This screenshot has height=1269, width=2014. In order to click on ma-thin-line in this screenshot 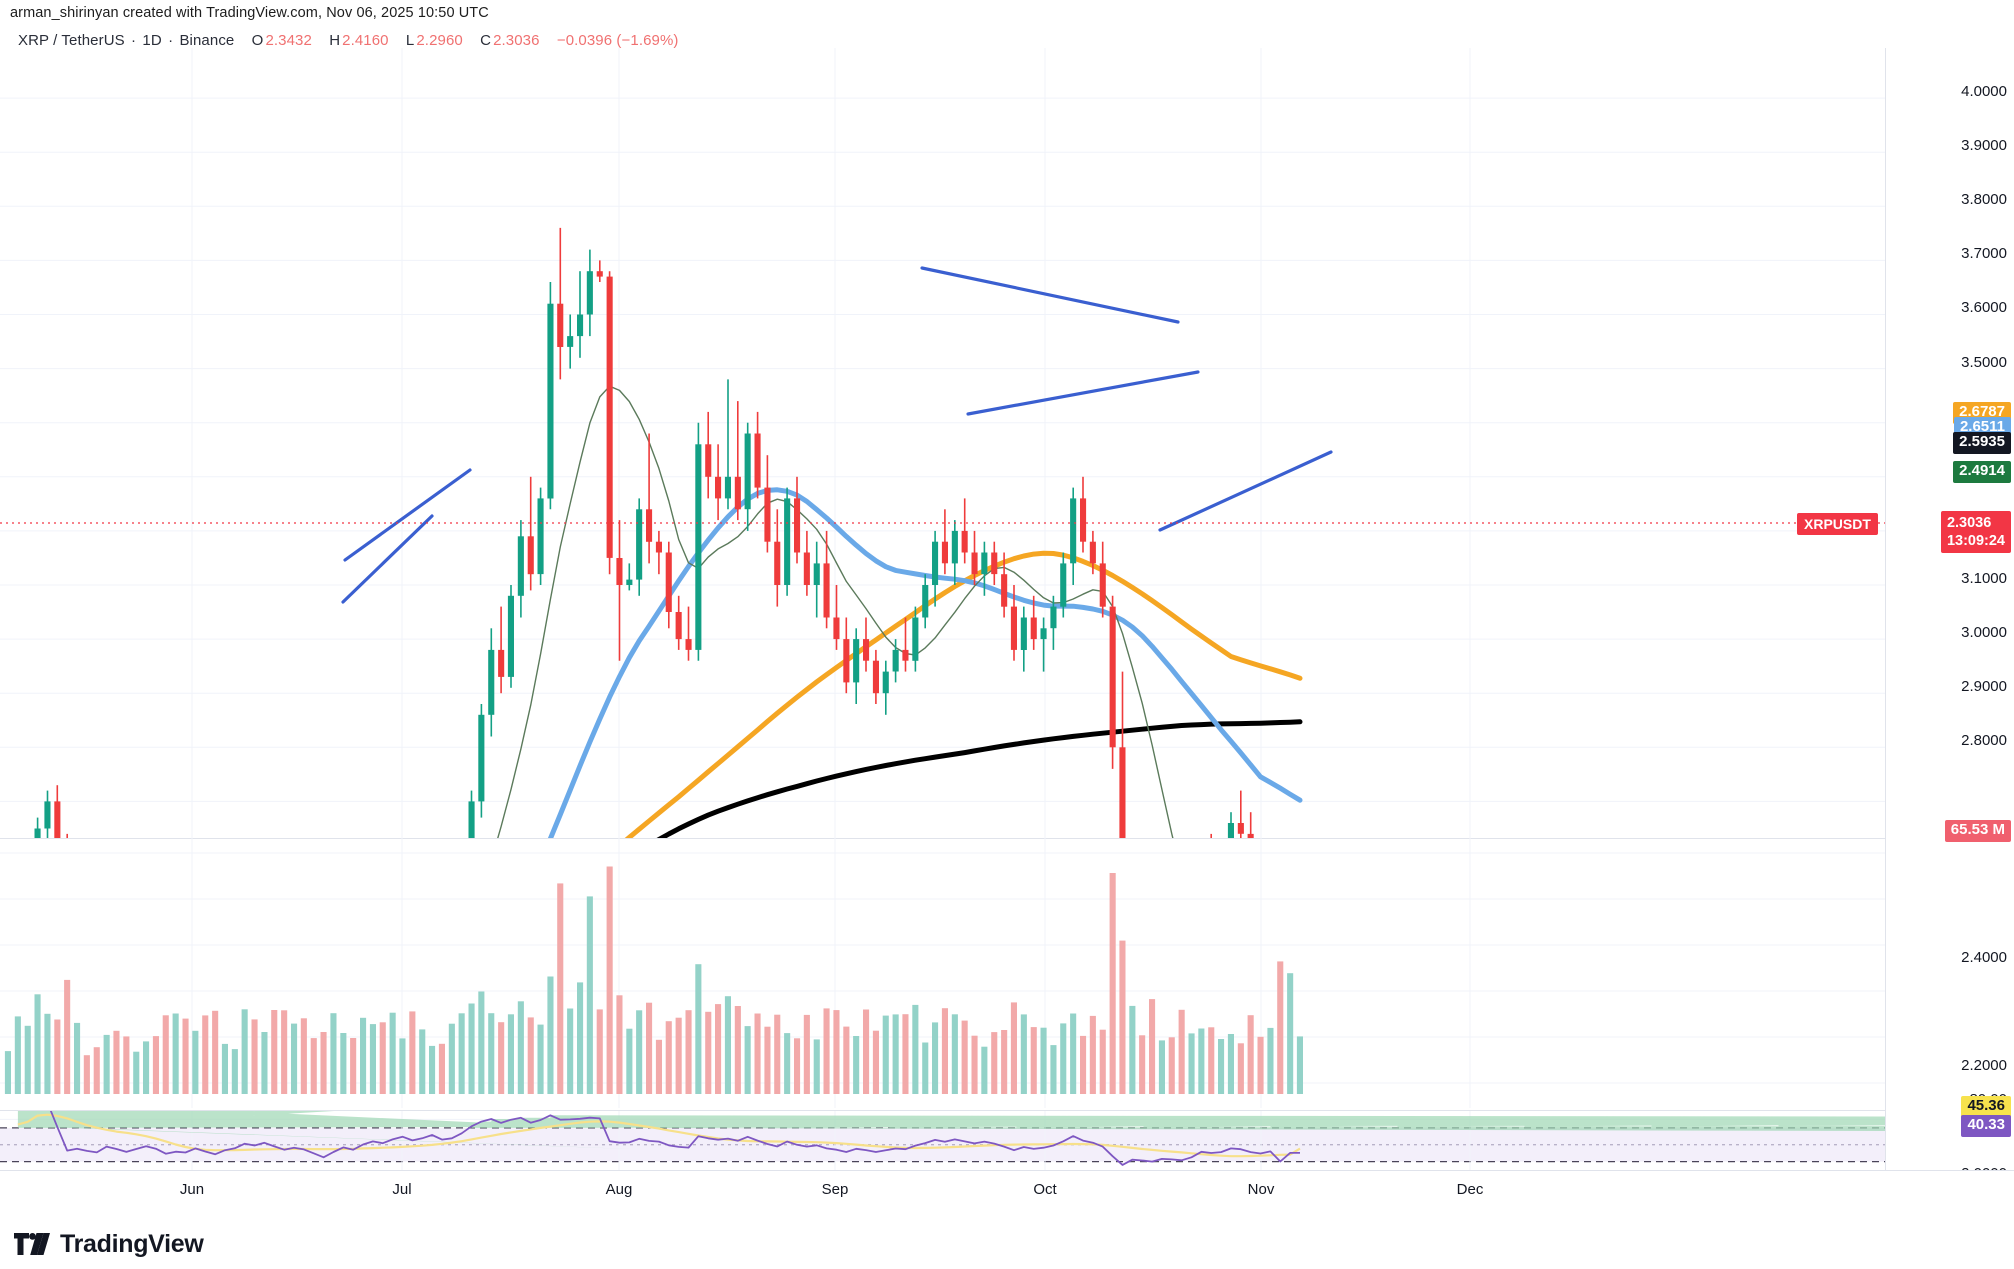, I will do `click(835, 611)`.